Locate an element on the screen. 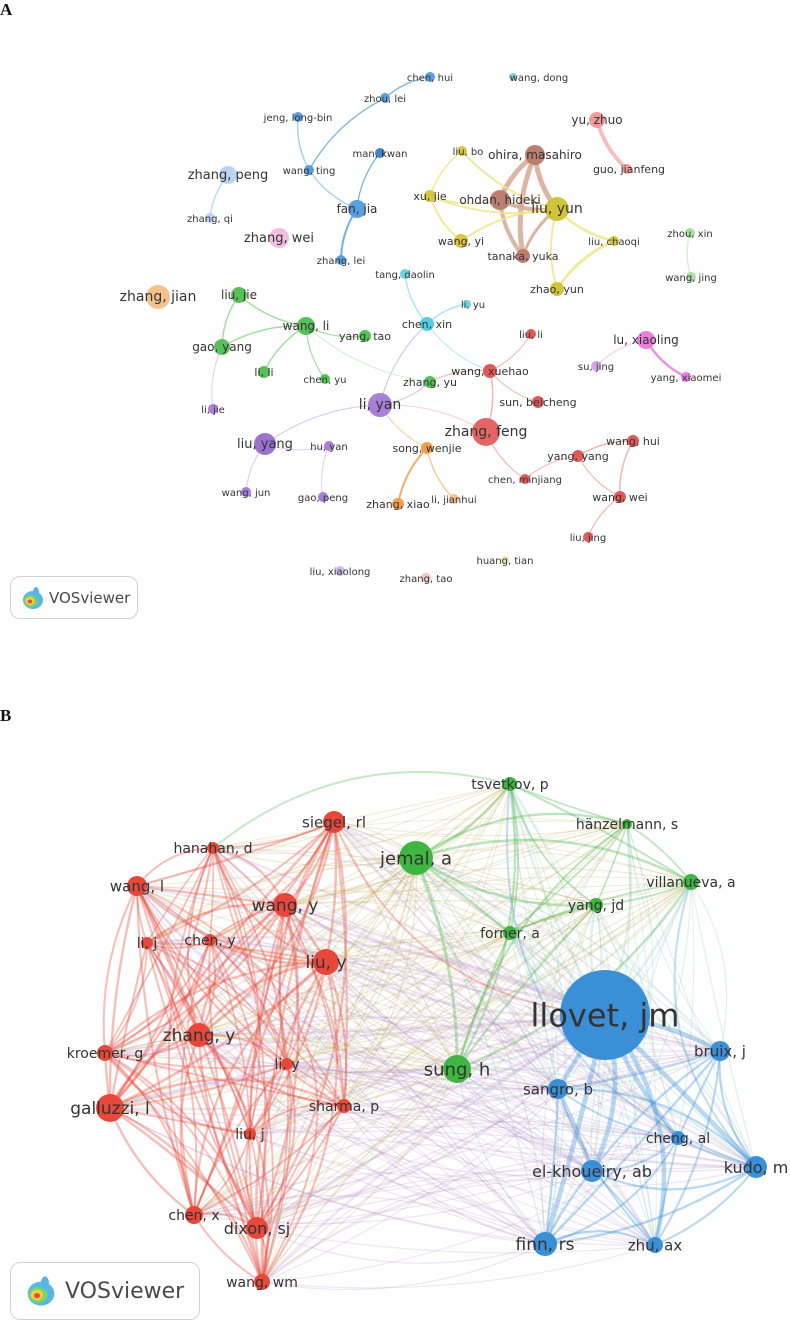 The image size is (790, 1328). node-sangro-b is located at coordinates (558, 1089).